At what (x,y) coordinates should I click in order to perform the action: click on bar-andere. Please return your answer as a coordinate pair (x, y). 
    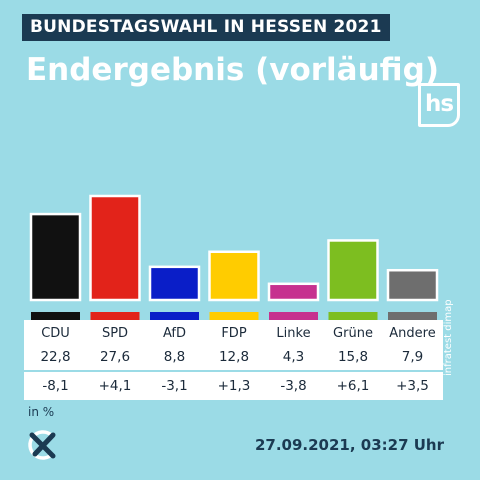
    Looking at the image, I should click on (412, 285).